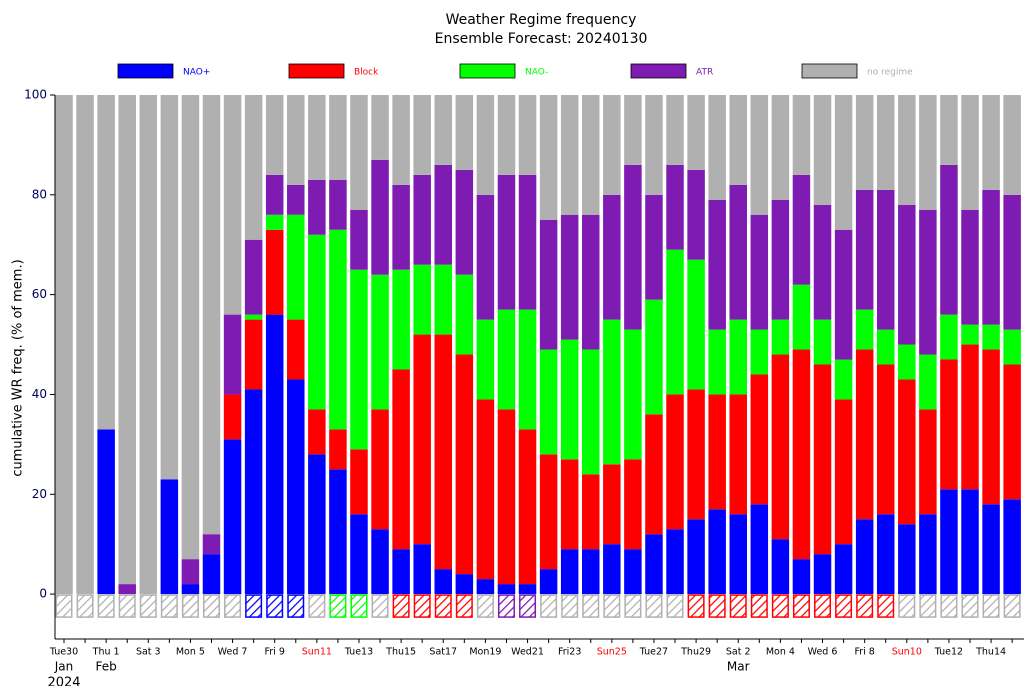 The image size is (1024, 686). I want to click on x-tick-label: Fri23, so click(569, 652).